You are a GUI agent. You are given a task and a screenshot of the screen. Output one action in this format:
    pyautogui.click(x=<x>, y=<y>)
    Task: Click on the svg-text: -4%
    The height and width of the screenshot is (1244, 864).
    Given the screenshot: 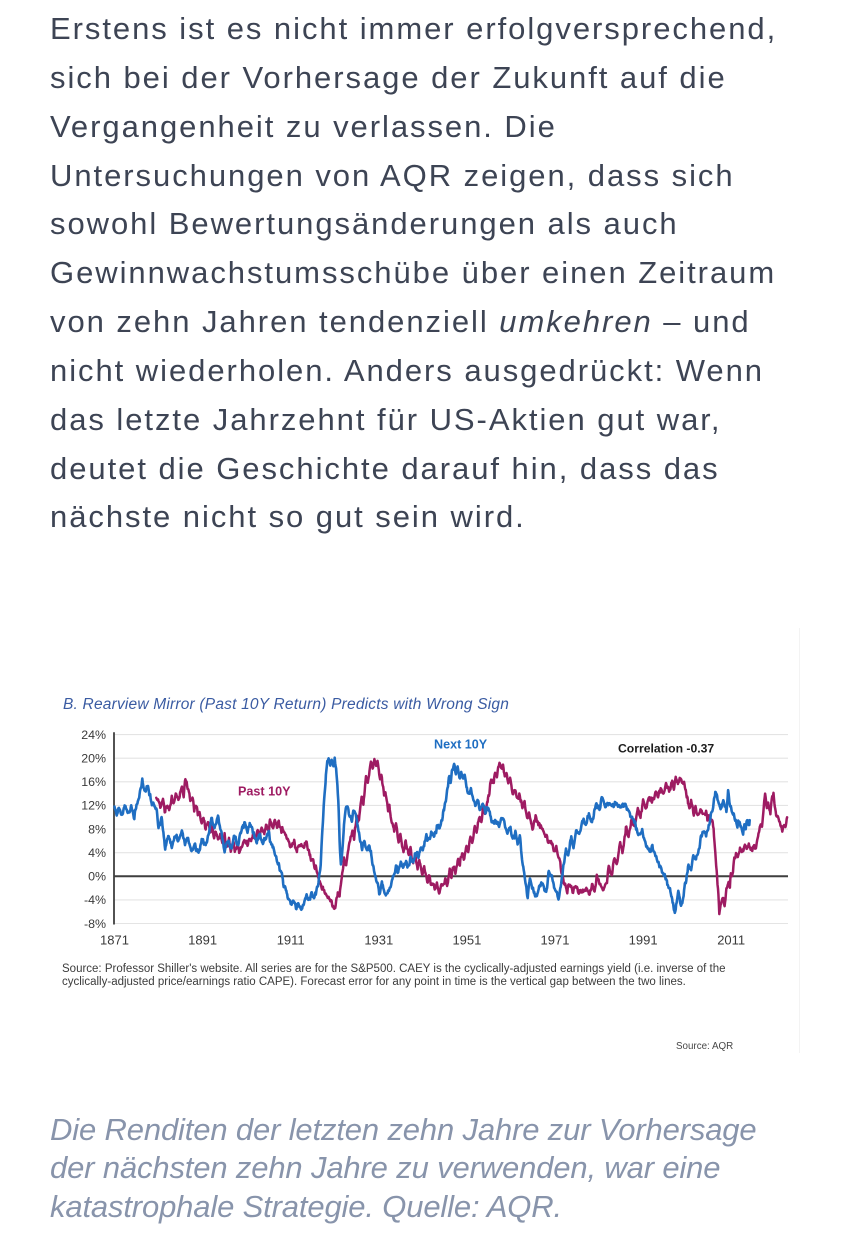 What is the action you would take?
    pyautogui.click(x=95, y=900)
    